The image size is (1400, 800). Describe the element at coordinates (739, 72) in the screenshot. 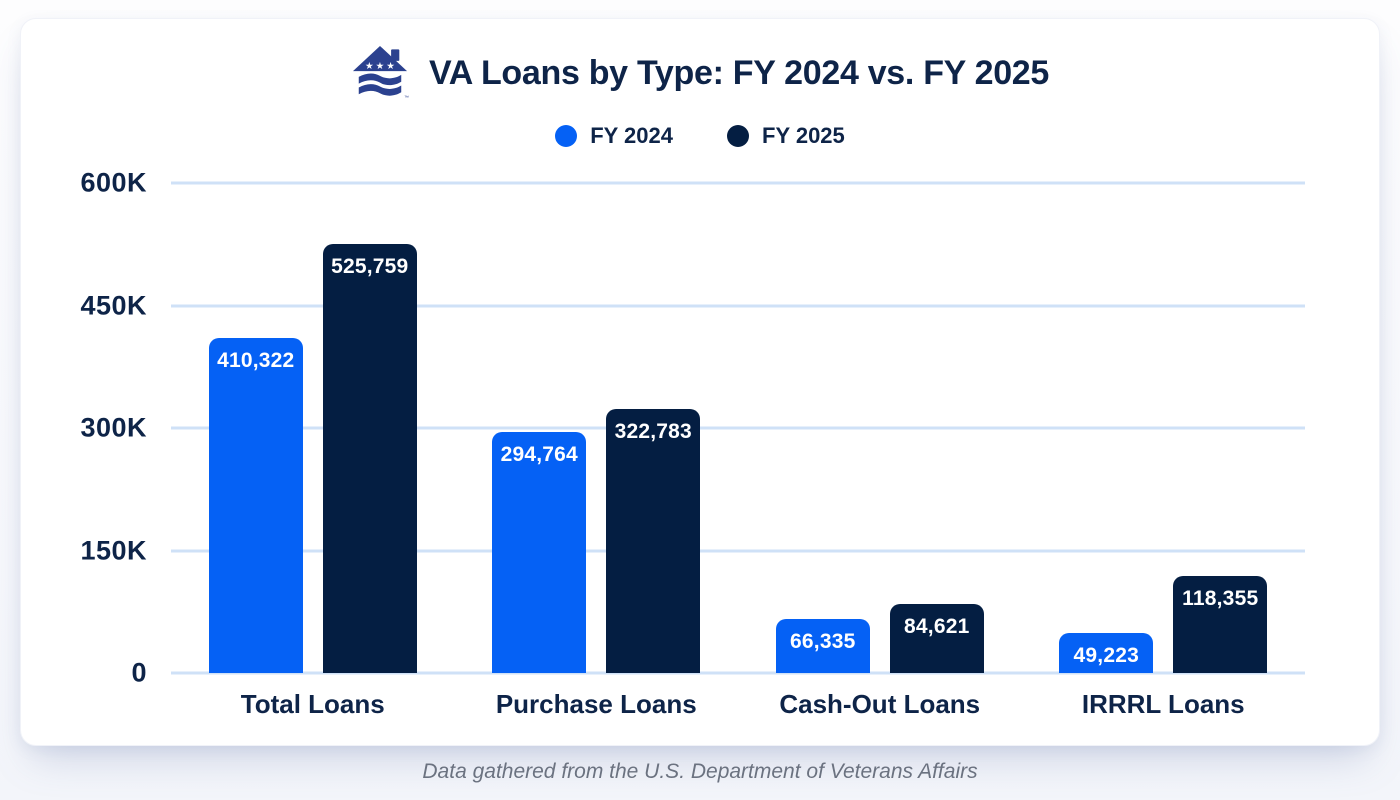

I see `chart-title: VA Loans by Type: FY 2024 vs. FY 2025` at that location.